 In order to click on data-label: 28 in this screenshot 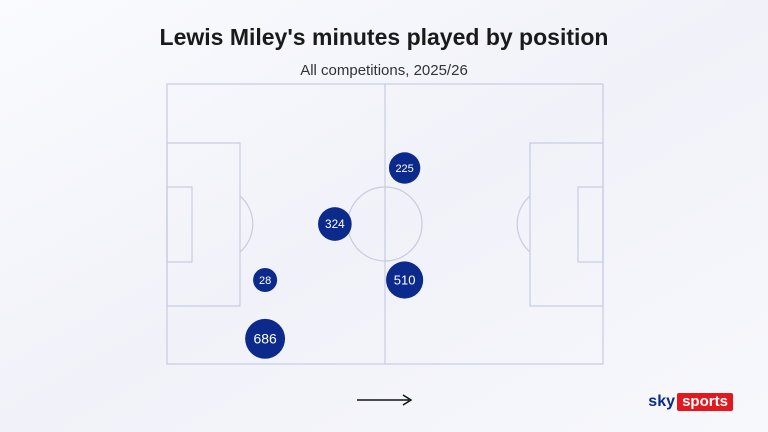, I will do `click(265, 281)`.